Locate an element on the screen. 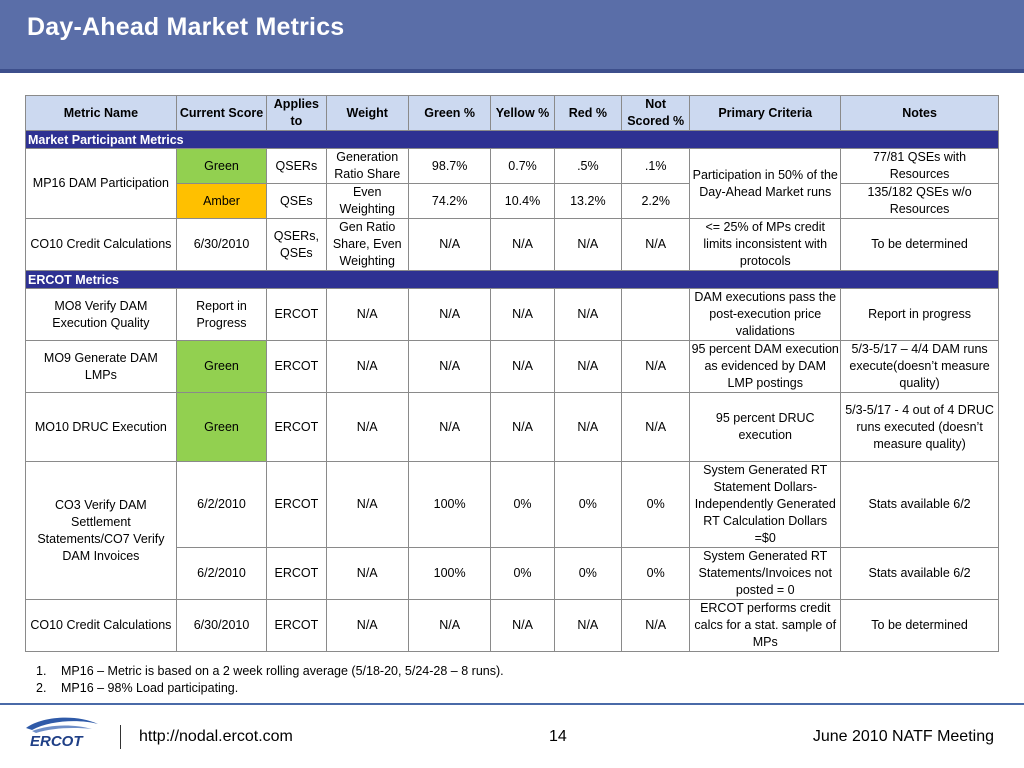 The height and width of the screenshot is (768, 1024). applies-cell: QSEs is located at coordinates (296, 201).